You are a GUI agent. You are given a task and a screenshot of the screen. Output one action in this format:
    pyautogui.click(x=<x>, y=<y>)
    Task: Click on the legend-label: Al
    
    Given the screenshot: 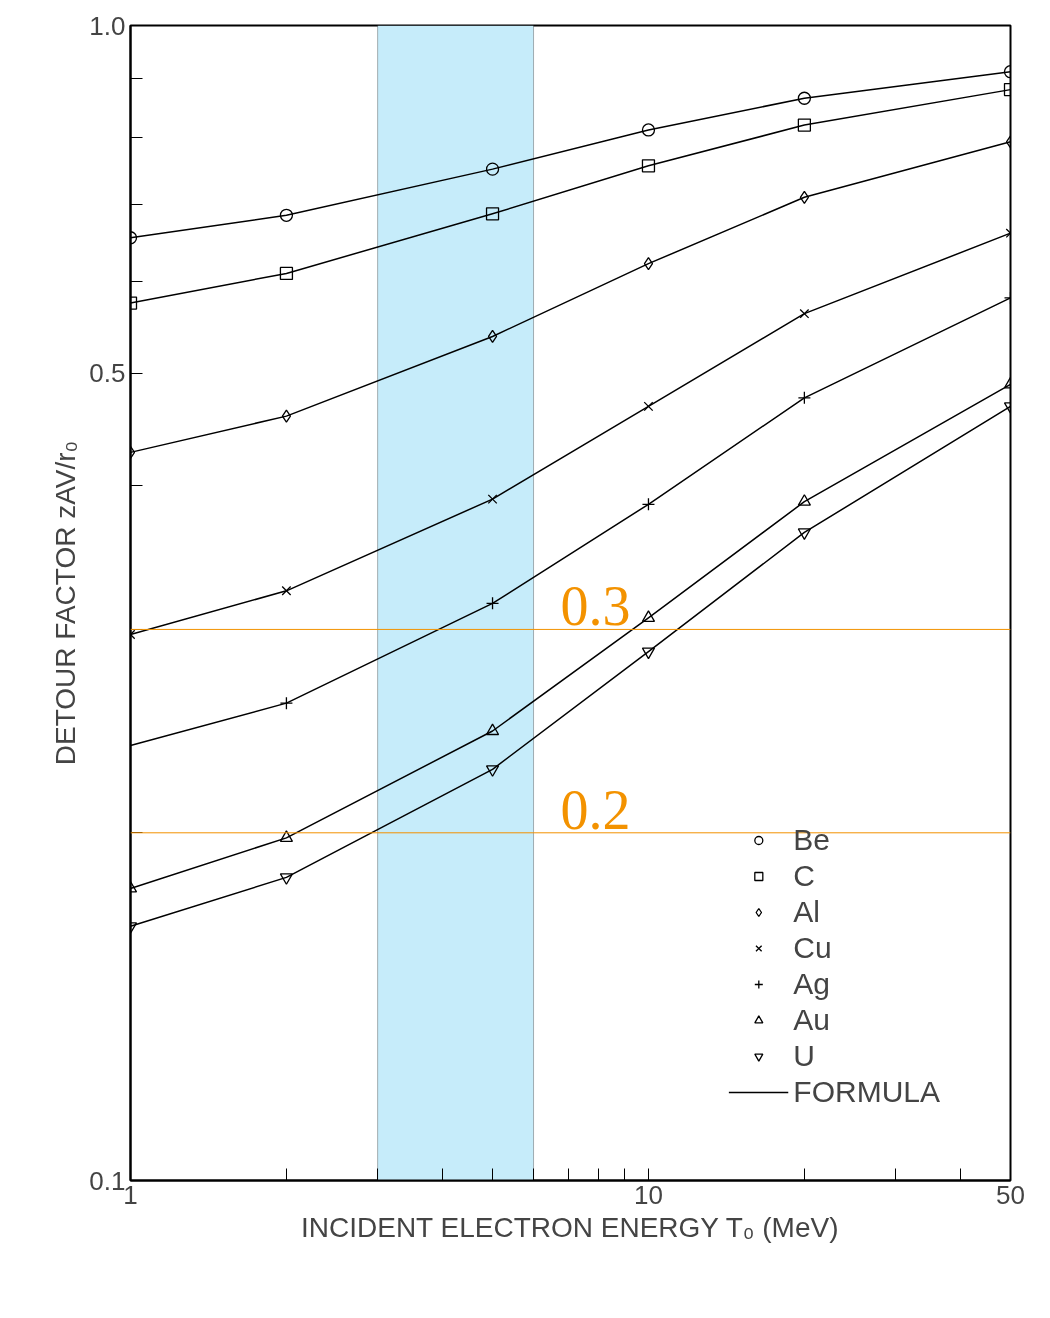 What is the action you would take?
    pyautogui.click(x=806, y=912)
    